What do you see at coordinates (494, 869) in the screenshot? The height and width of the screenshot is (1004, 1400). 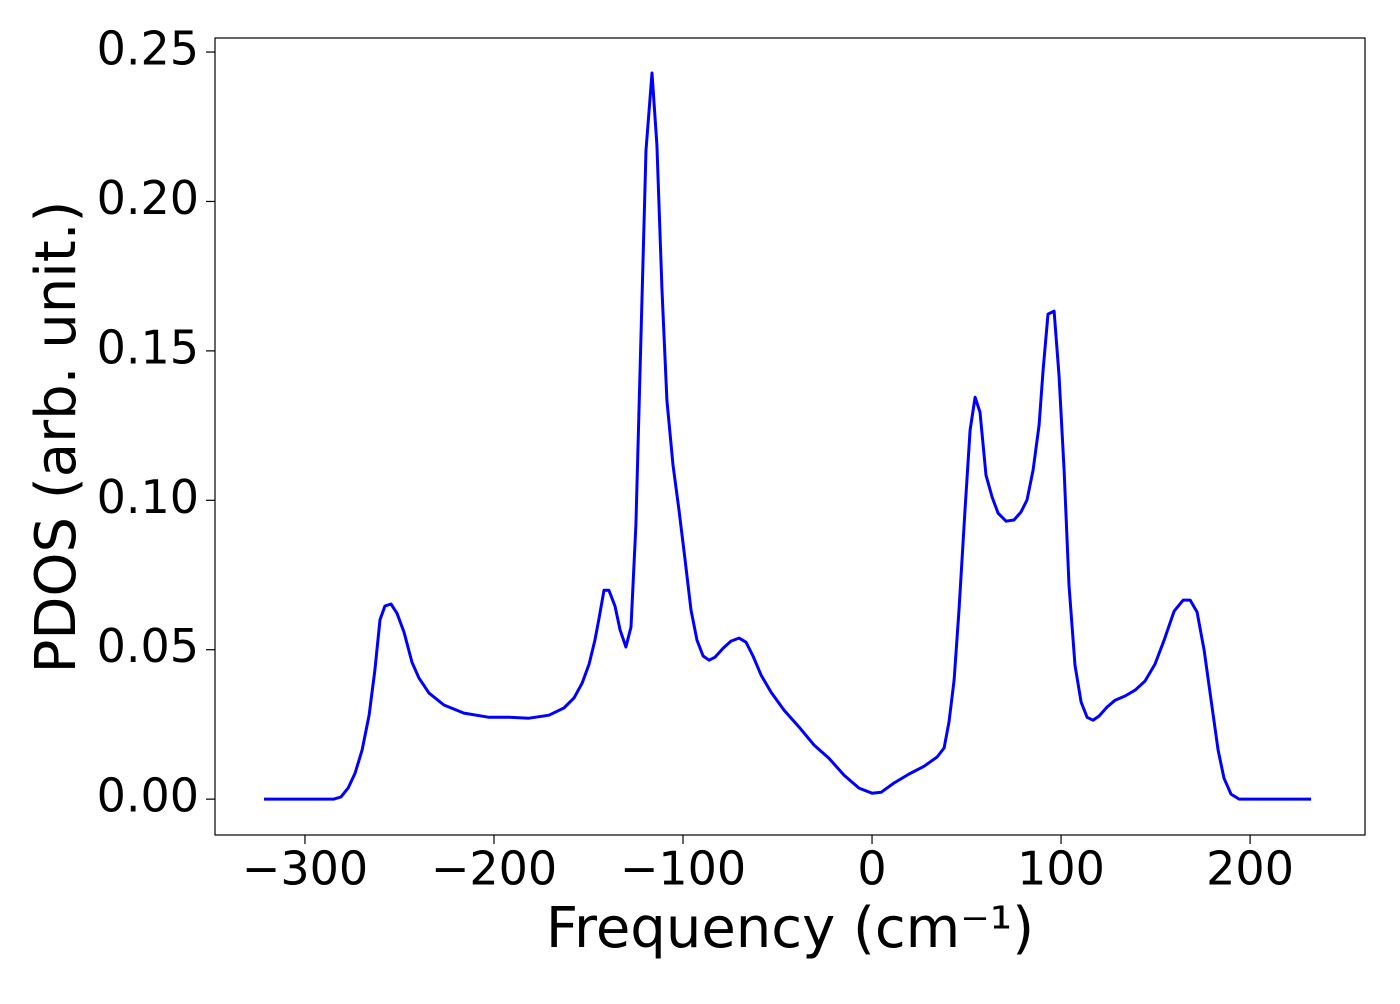 I see `x-tick-label: −200` at bounding box center [494, 869].